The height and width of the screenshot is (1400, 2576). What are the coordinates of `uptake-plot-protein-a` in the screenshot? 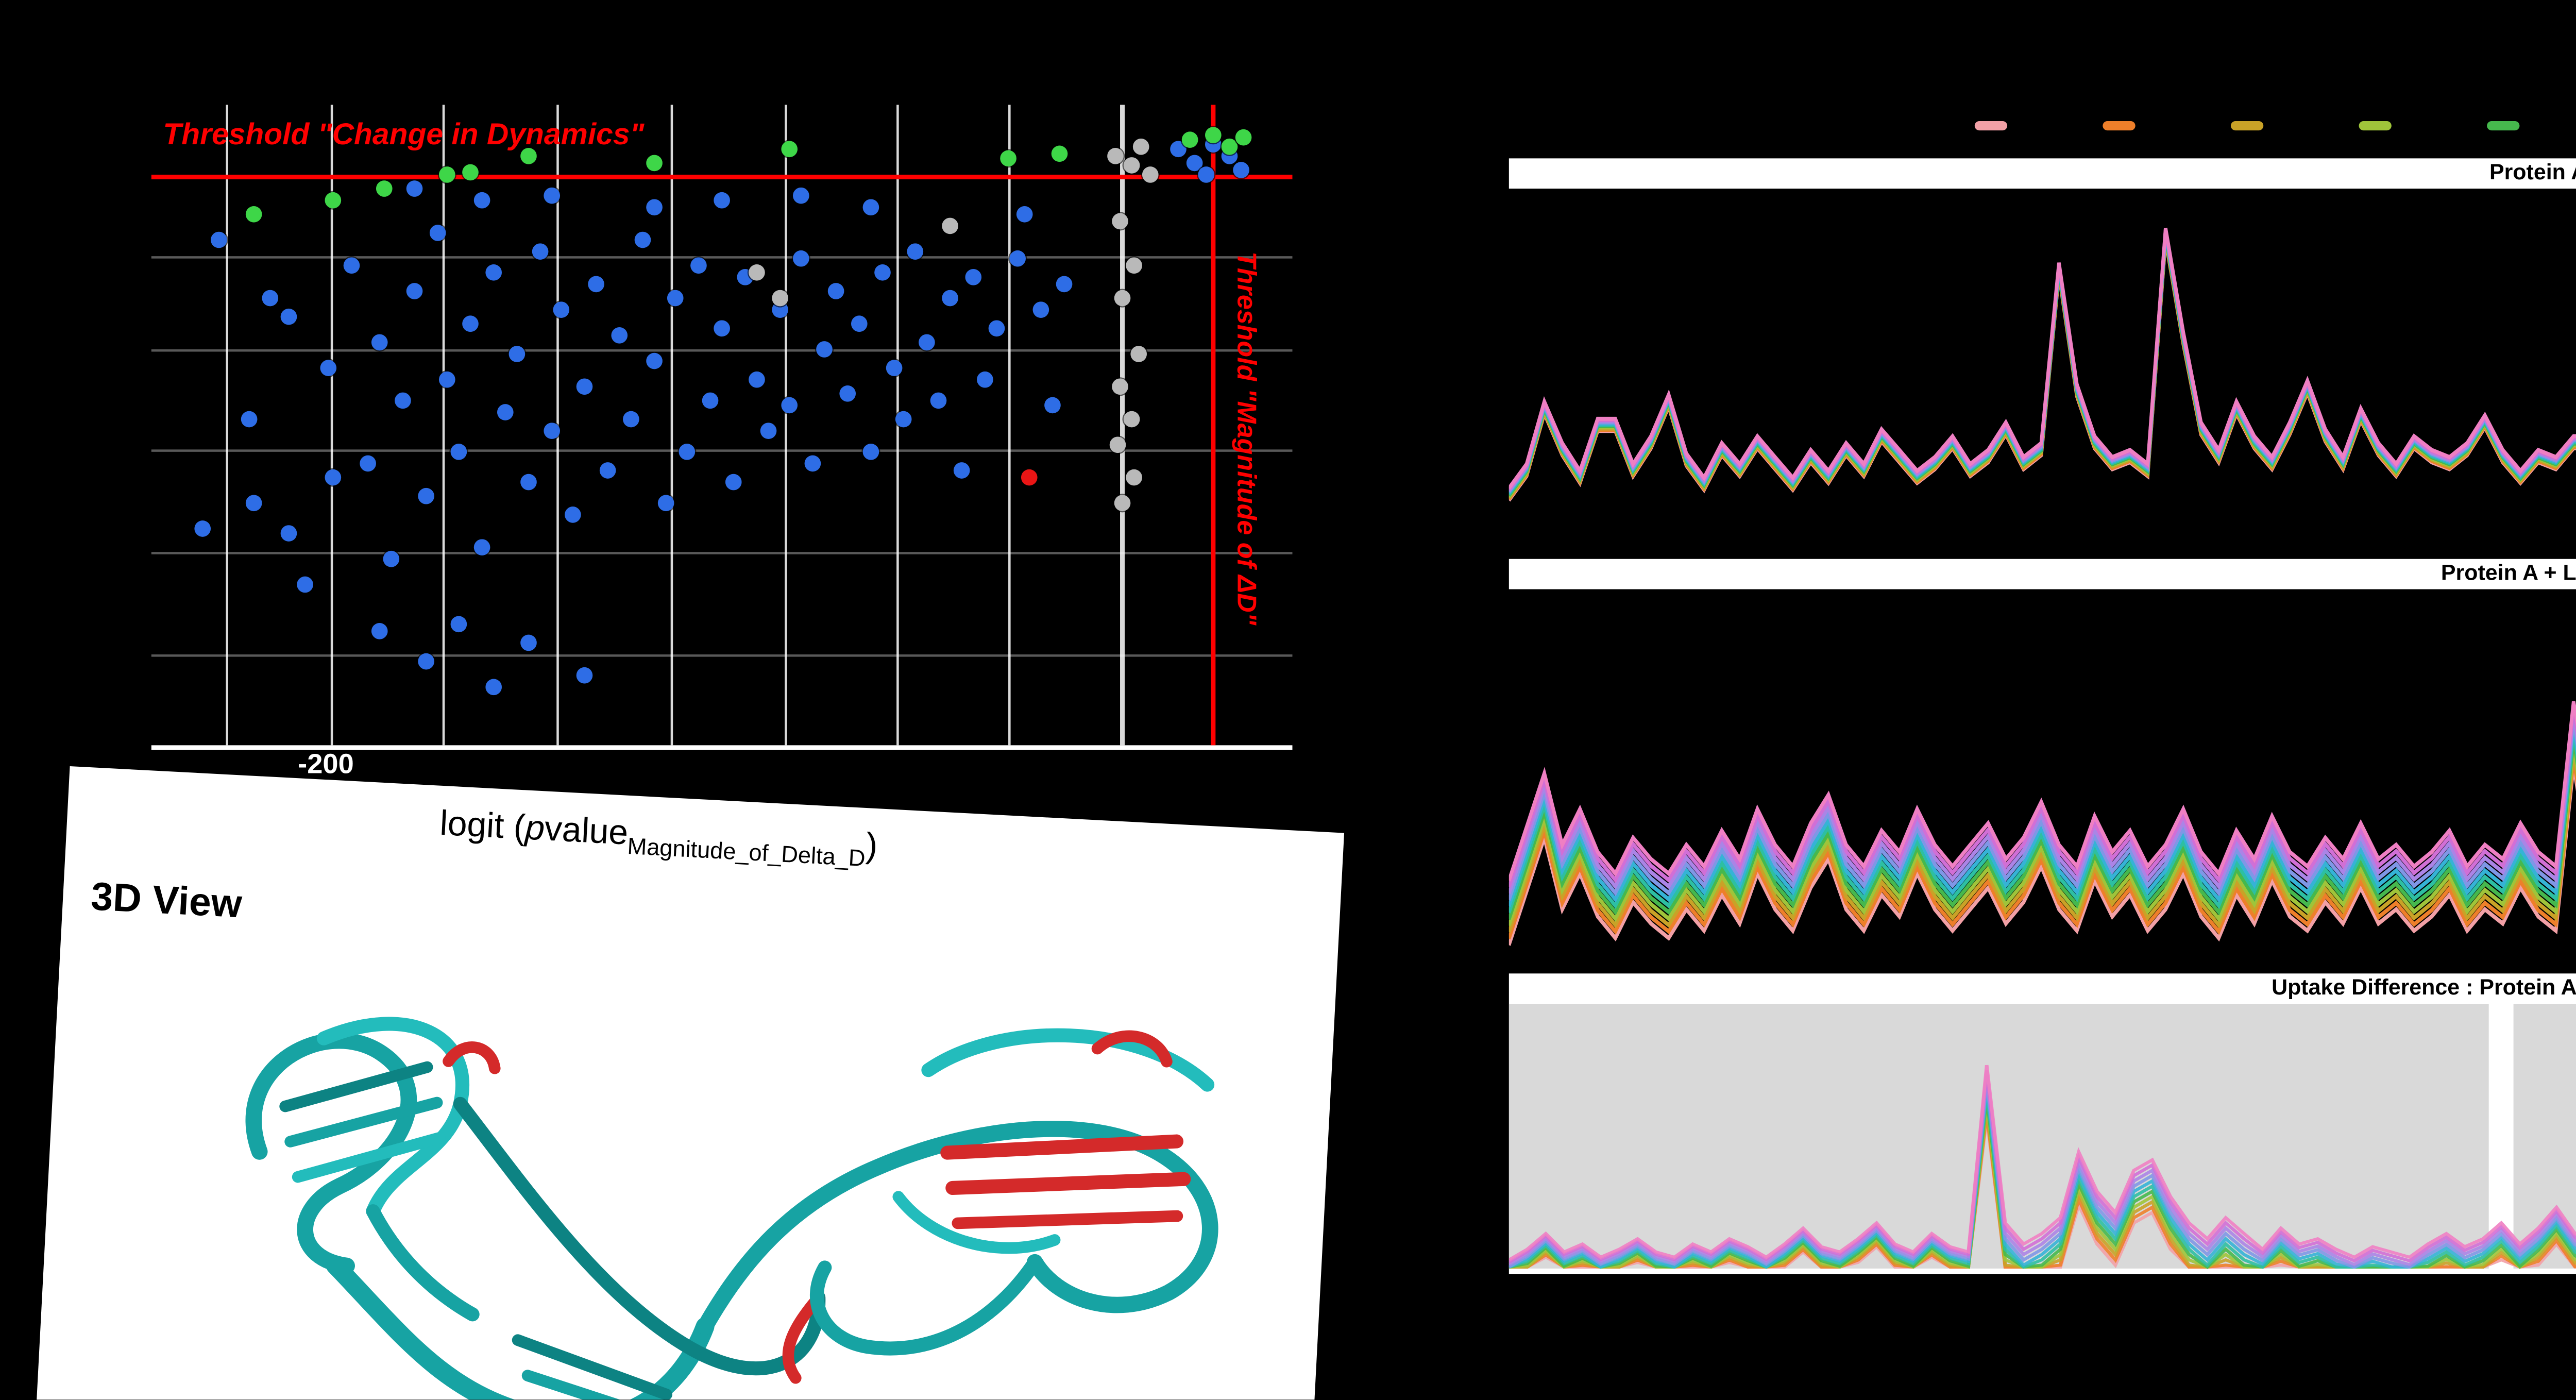 It's located at (2042, 367).